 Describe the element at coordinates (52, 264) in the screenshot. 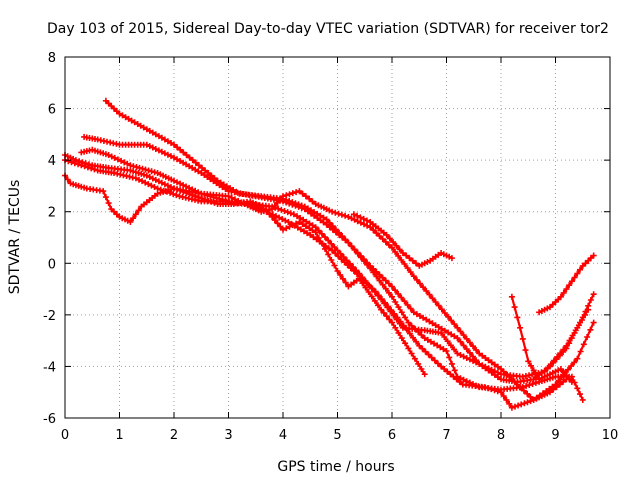

I see `y-tick-label: 0` at that location.